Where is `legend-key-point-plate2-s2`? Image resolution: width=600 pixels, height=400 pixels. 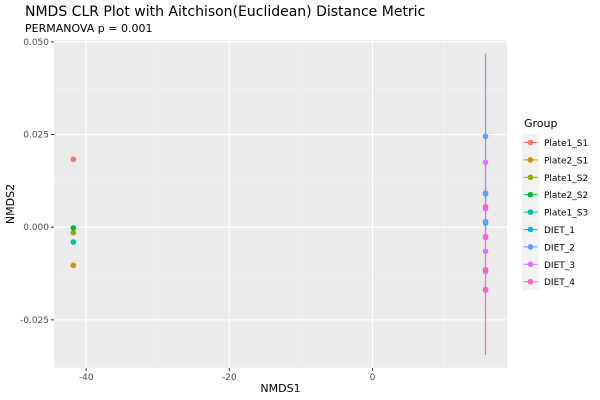
legend-key-point-plate2-s2 is located at coordinates (530, 194).